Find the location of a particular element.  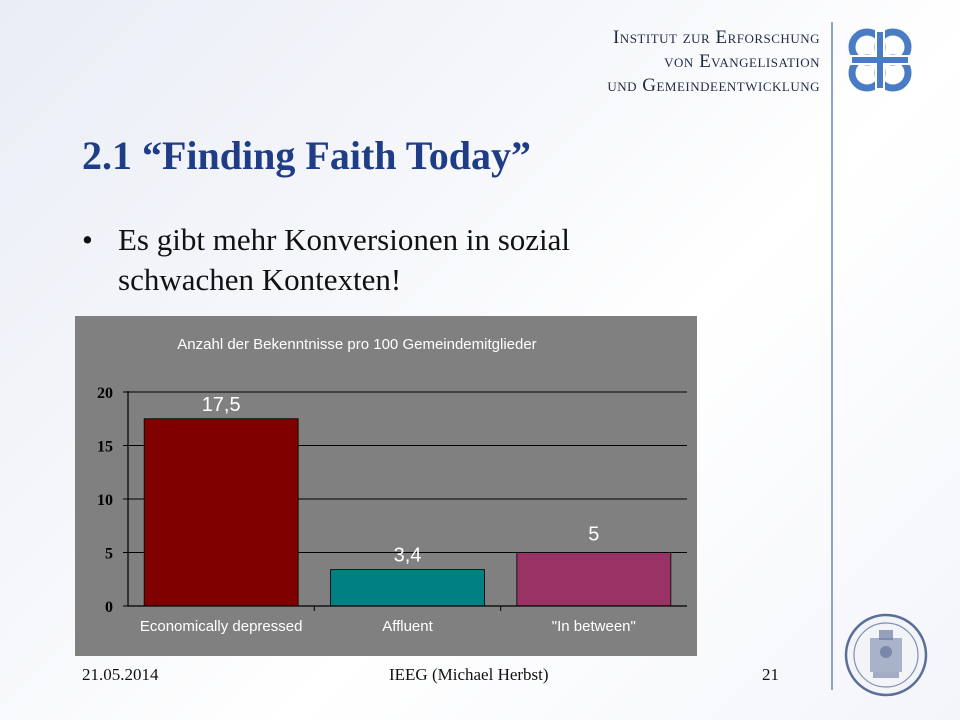

y-tick-label: 0 is located at coordinates (109, 607).